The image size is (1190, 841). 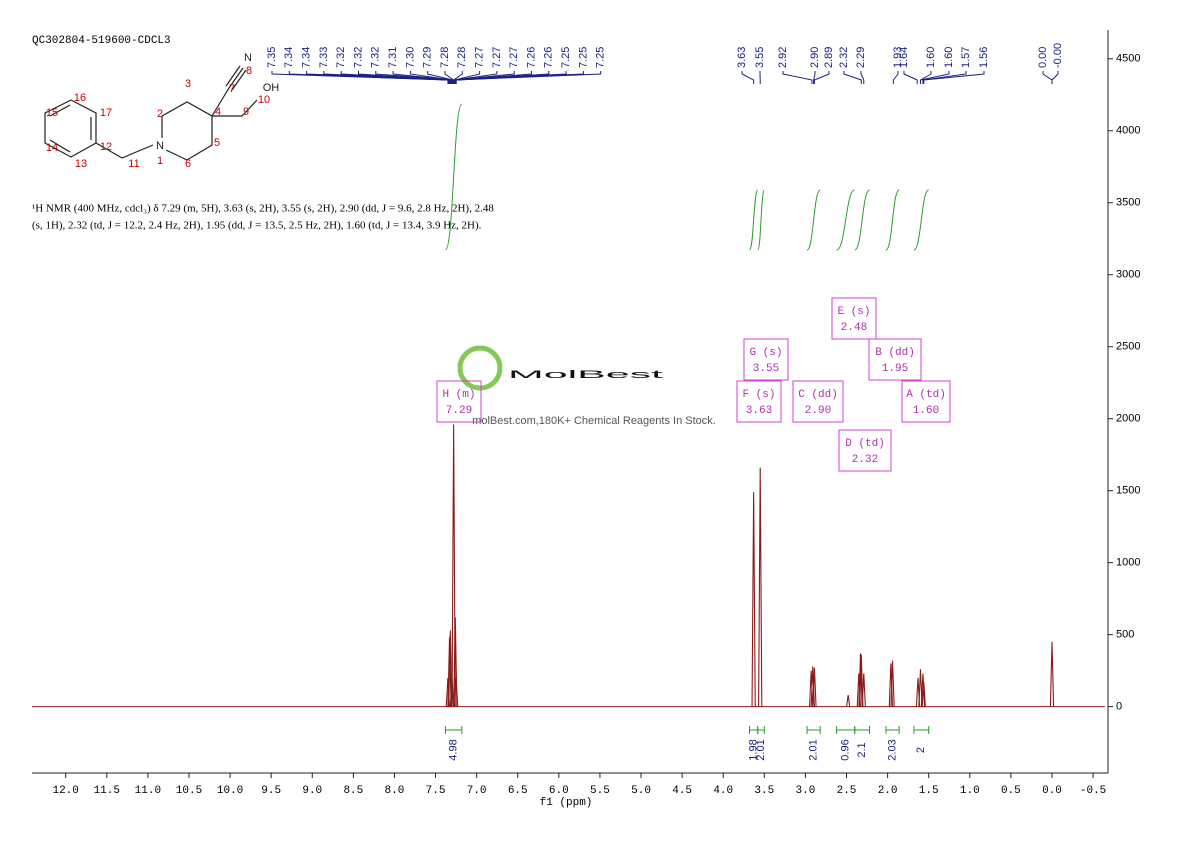 What do you see at coordinates (1128, 203) in the screenshot?
I see `y-tick-label: 3500` at bounding box center [1128, 203].